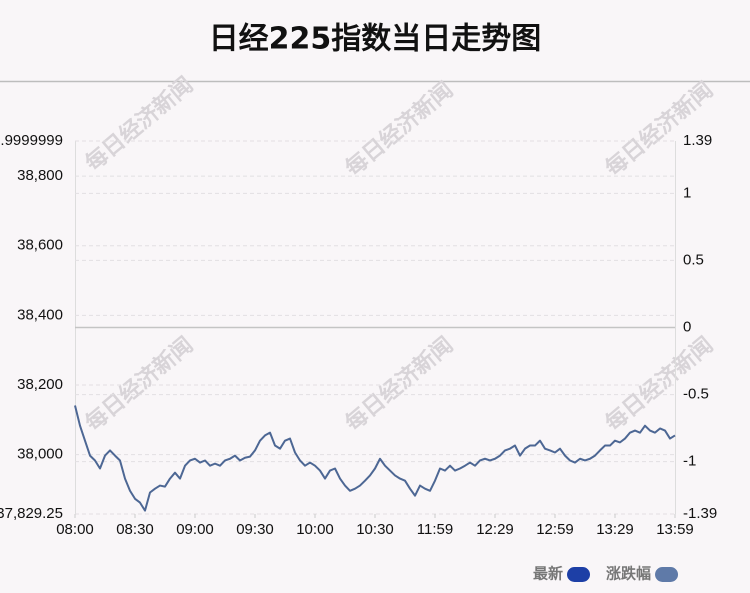 The height and width of the screenshot is (593, 750). I want to click on y2-tick-label: 1.39, so click(697, 140).